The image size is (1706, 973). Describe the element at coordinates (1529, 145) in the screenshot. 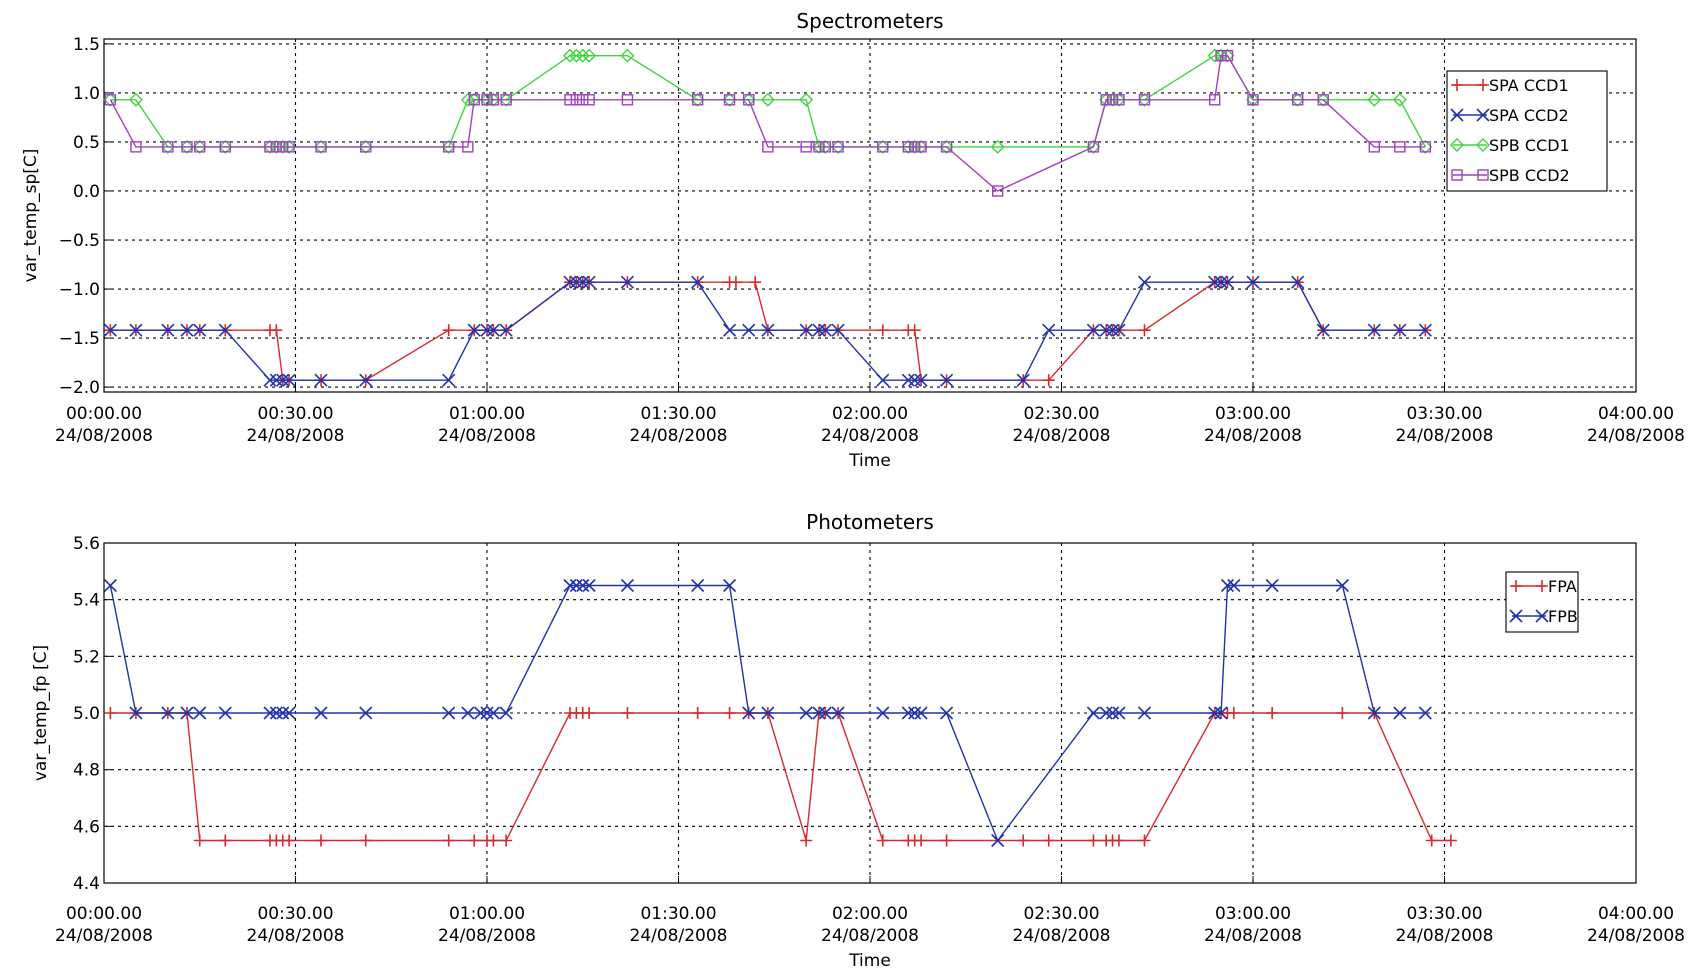

I see `legend-label: SPB CCD1` at that location.